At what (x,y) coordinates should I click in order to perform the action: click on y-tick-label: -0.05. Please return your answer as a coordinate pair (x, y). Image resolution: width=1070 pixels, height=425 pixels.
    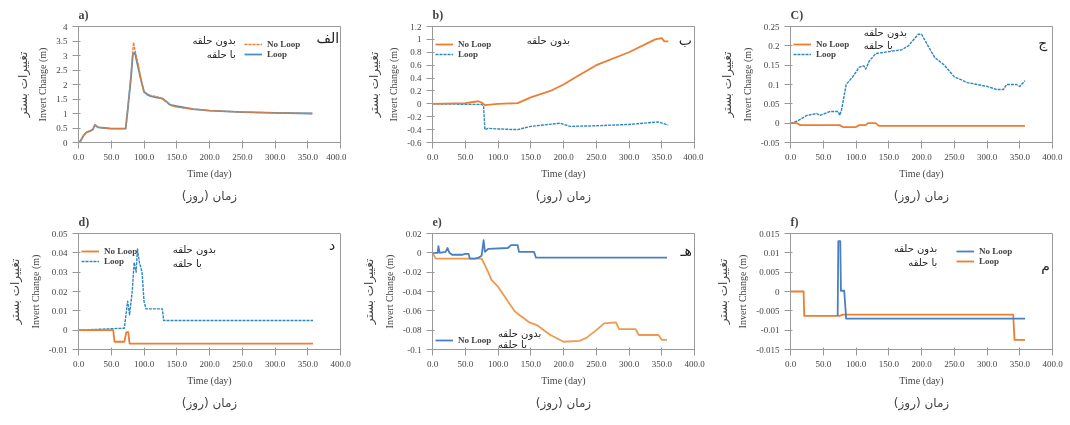
    Looking at the image, I should click on (770, 142).